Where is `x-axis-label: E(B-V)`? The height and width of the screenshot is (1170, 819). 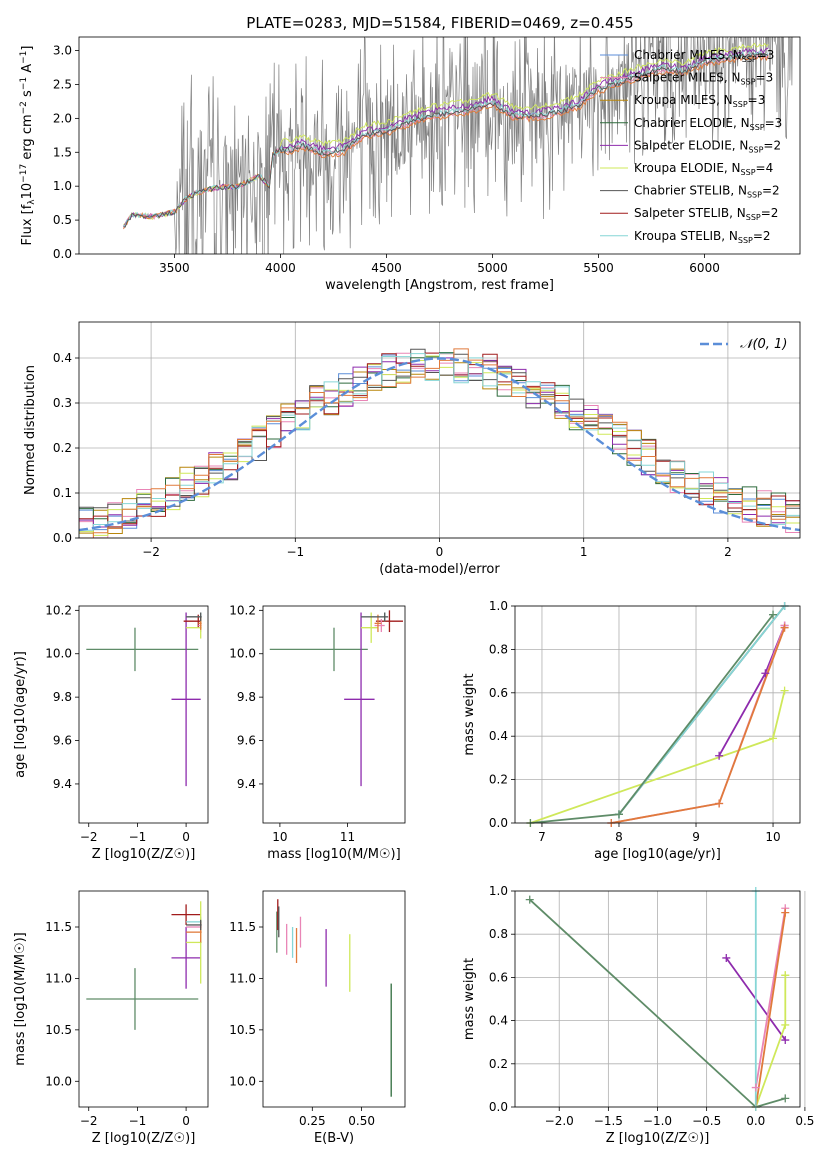
x-axis-label: E(B-V) is located at coordinates (334, 1138).